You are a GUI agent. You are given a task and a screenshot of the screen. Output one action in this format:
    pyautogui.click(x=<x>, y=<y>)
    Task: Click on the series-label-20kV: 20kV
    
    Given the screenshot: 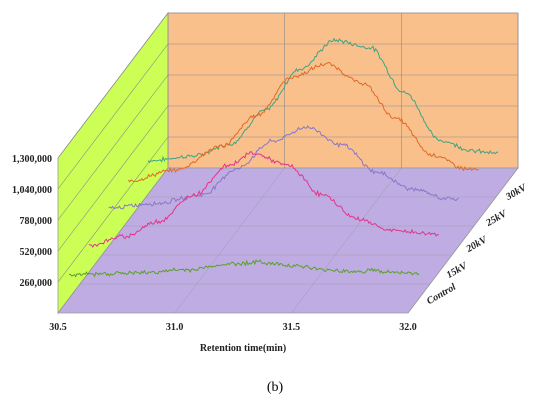 What is the action you would take?
    pyautogui.click(x=477, y=245)
    